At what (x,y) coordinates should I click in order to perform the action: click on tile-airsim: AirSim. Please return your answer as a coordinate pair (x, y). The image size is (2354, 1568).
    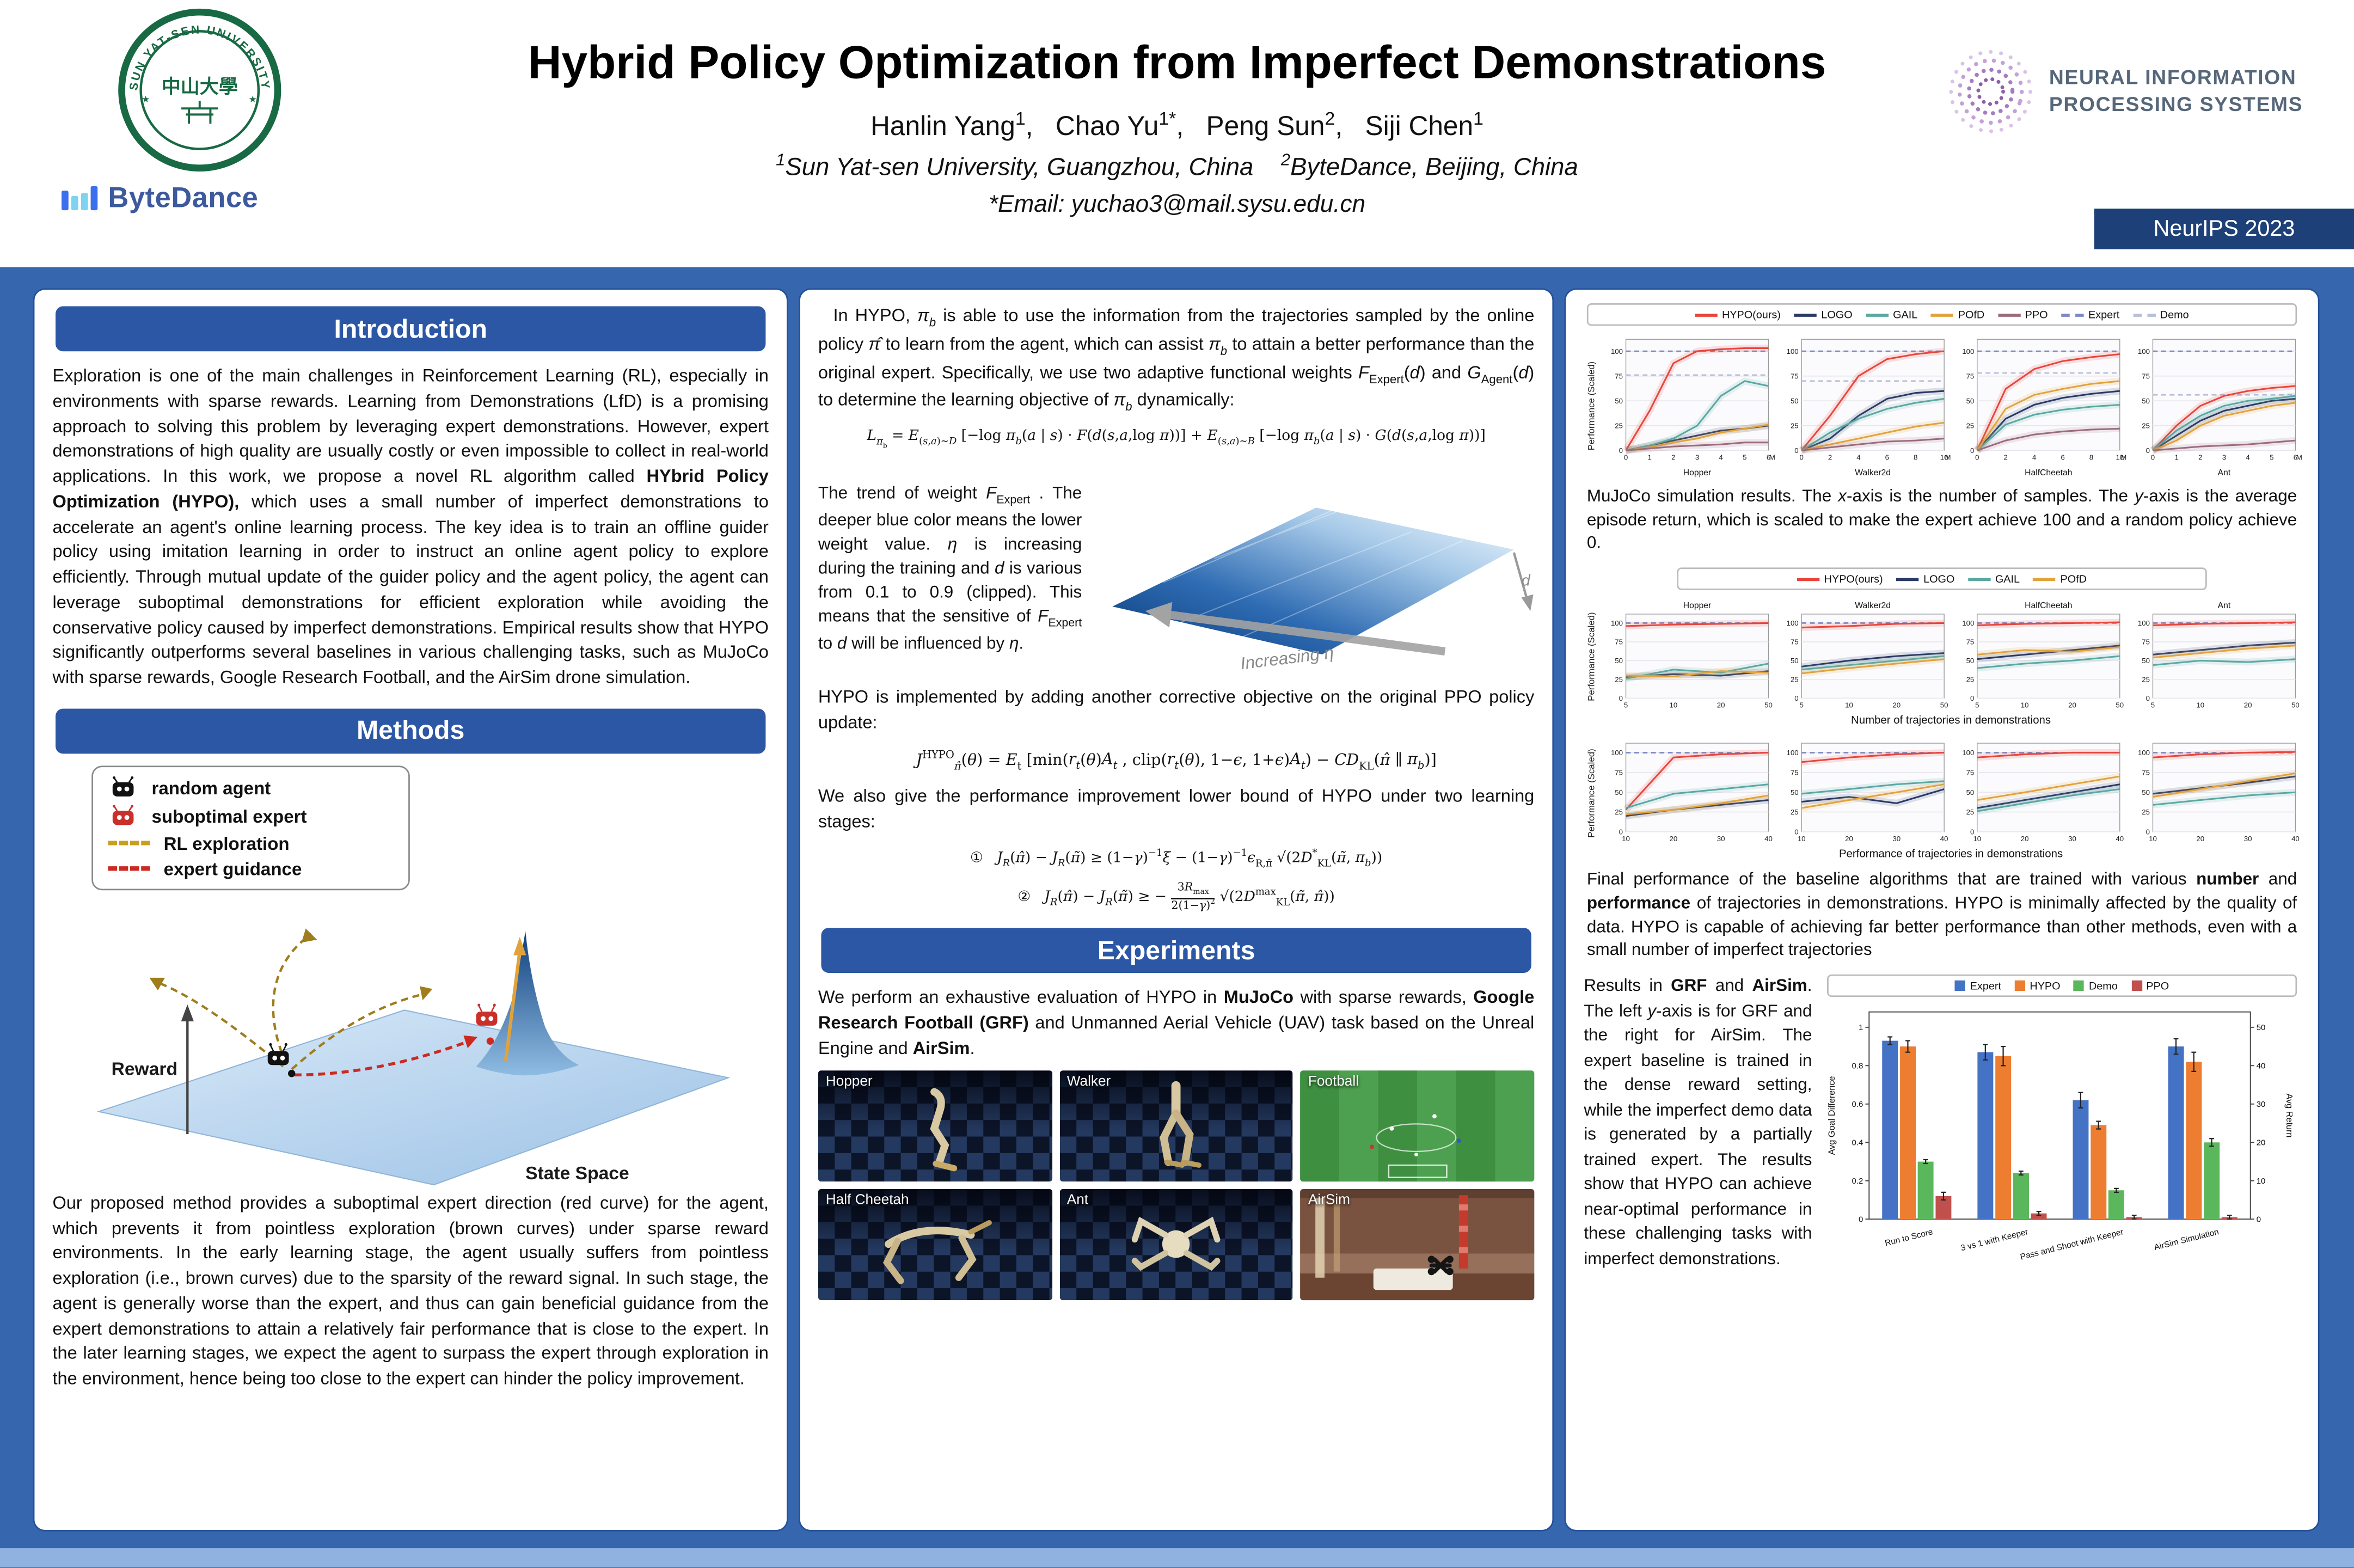
    Looking at the image, I should click on (1418, 1244).